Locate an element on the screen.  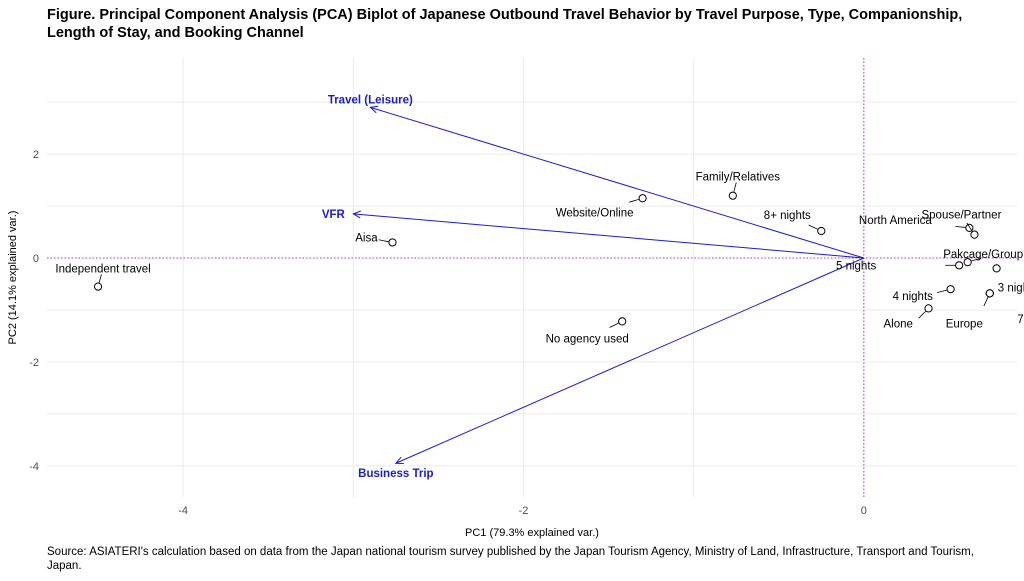
x-tick-label: -2 is located at coordinates (524, 511).